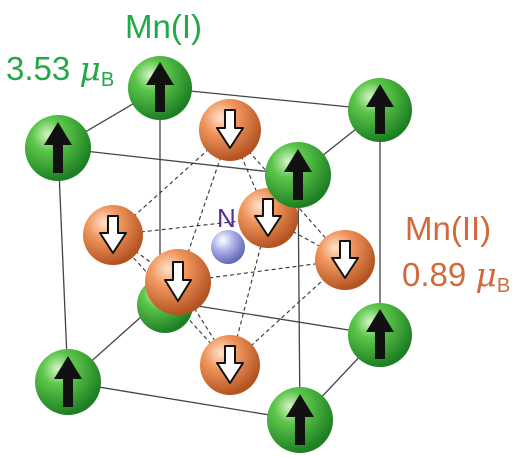 This screenshot has width=522, height=457. I want to click on mn2-atom-top, so click(230, 130).